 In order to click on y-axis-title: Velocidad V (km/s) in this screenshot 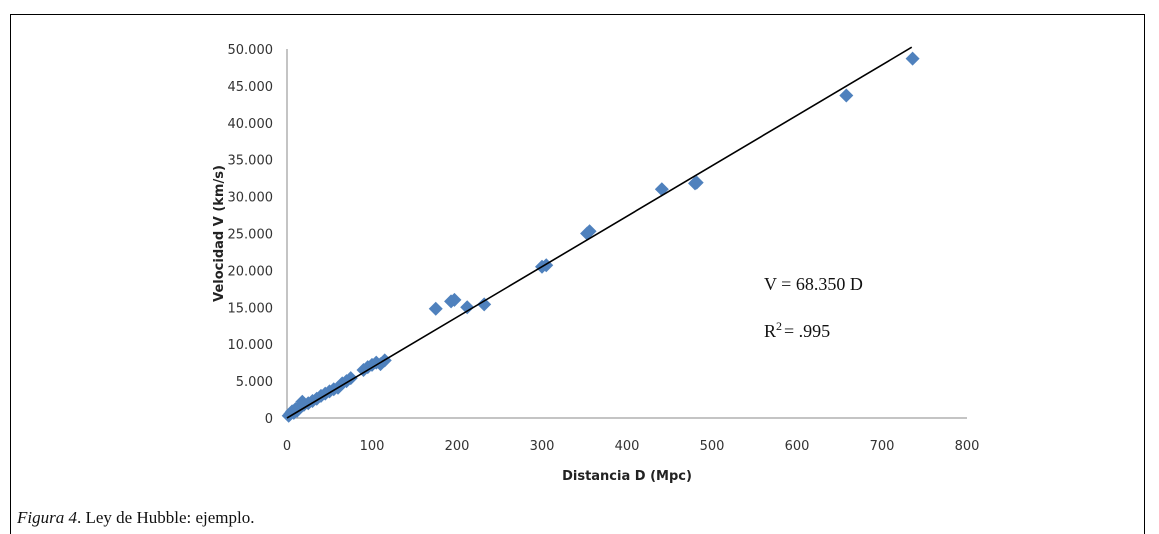, I will do `click(219, 233)`.